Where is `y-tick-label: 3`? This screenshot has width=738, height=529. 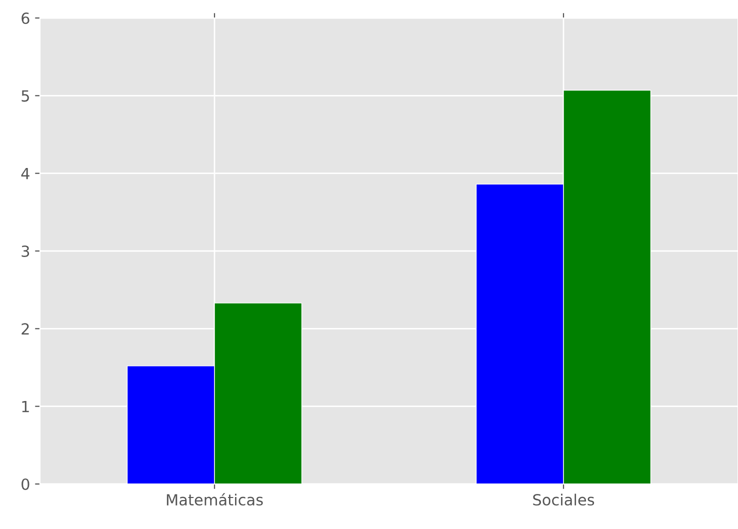 y-tick-label: 3 is located at coordinates (26, 251).